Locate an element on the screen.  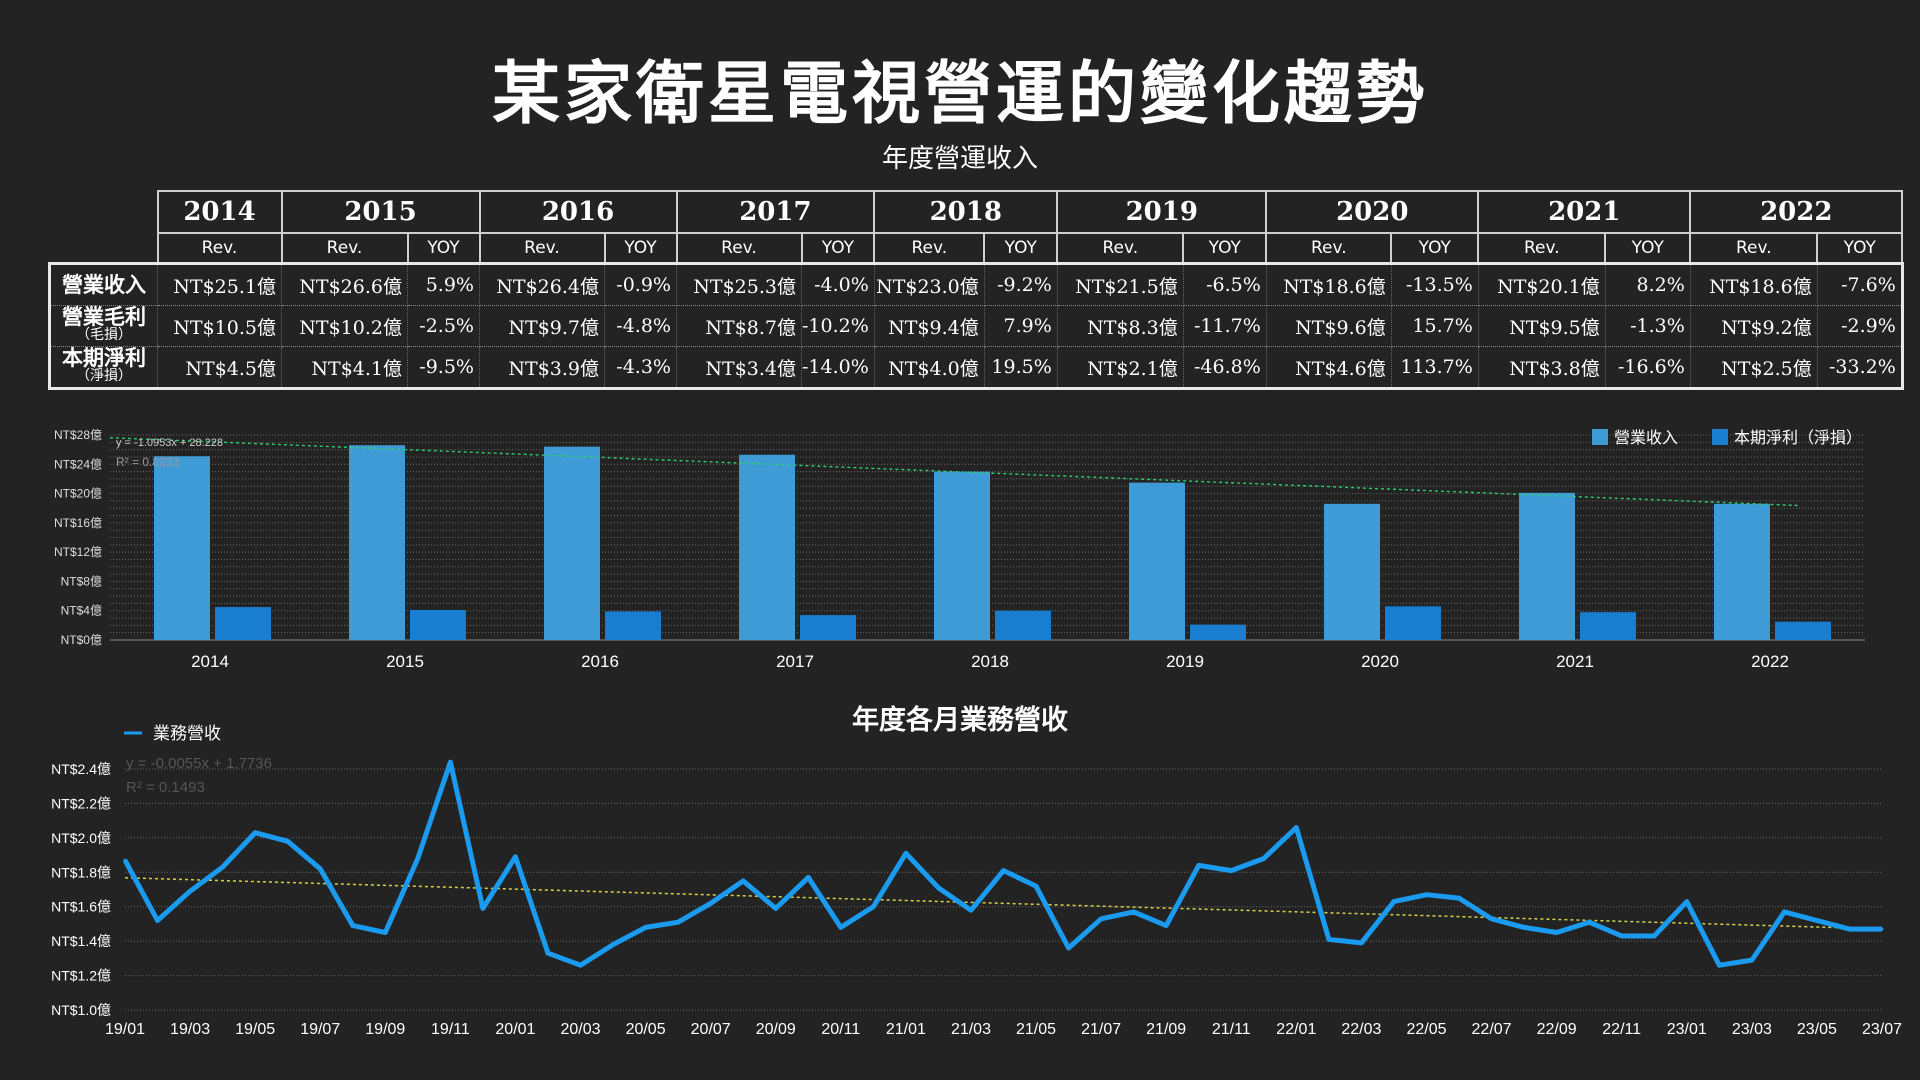
row-label-sub: （毛損） is located at coordinates (104, 335).